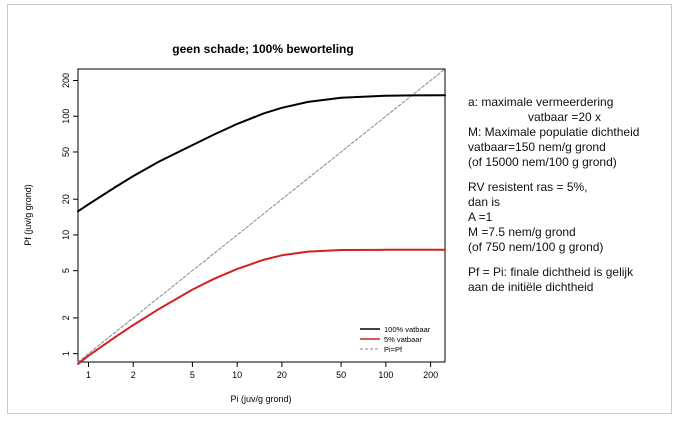 The image size is (683, 425). What do you see at coordinates (403, 339) in the screenshot?
I see `legend-label-5-vatbaar: 5% vatbaar` at bounding box center [403, 339].